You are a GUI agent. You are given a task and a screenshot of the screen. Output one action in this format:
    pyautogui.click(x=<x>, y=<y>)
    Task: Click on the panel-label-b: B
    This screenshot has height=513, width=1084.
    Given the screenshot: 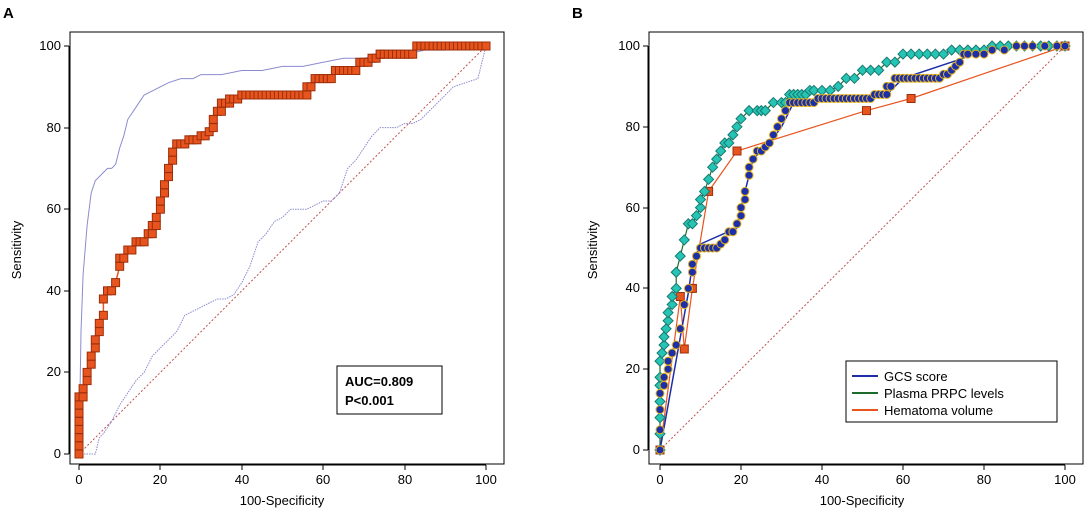 What is the action you would take?
    pyautogui.click(x=577, y=13)
    